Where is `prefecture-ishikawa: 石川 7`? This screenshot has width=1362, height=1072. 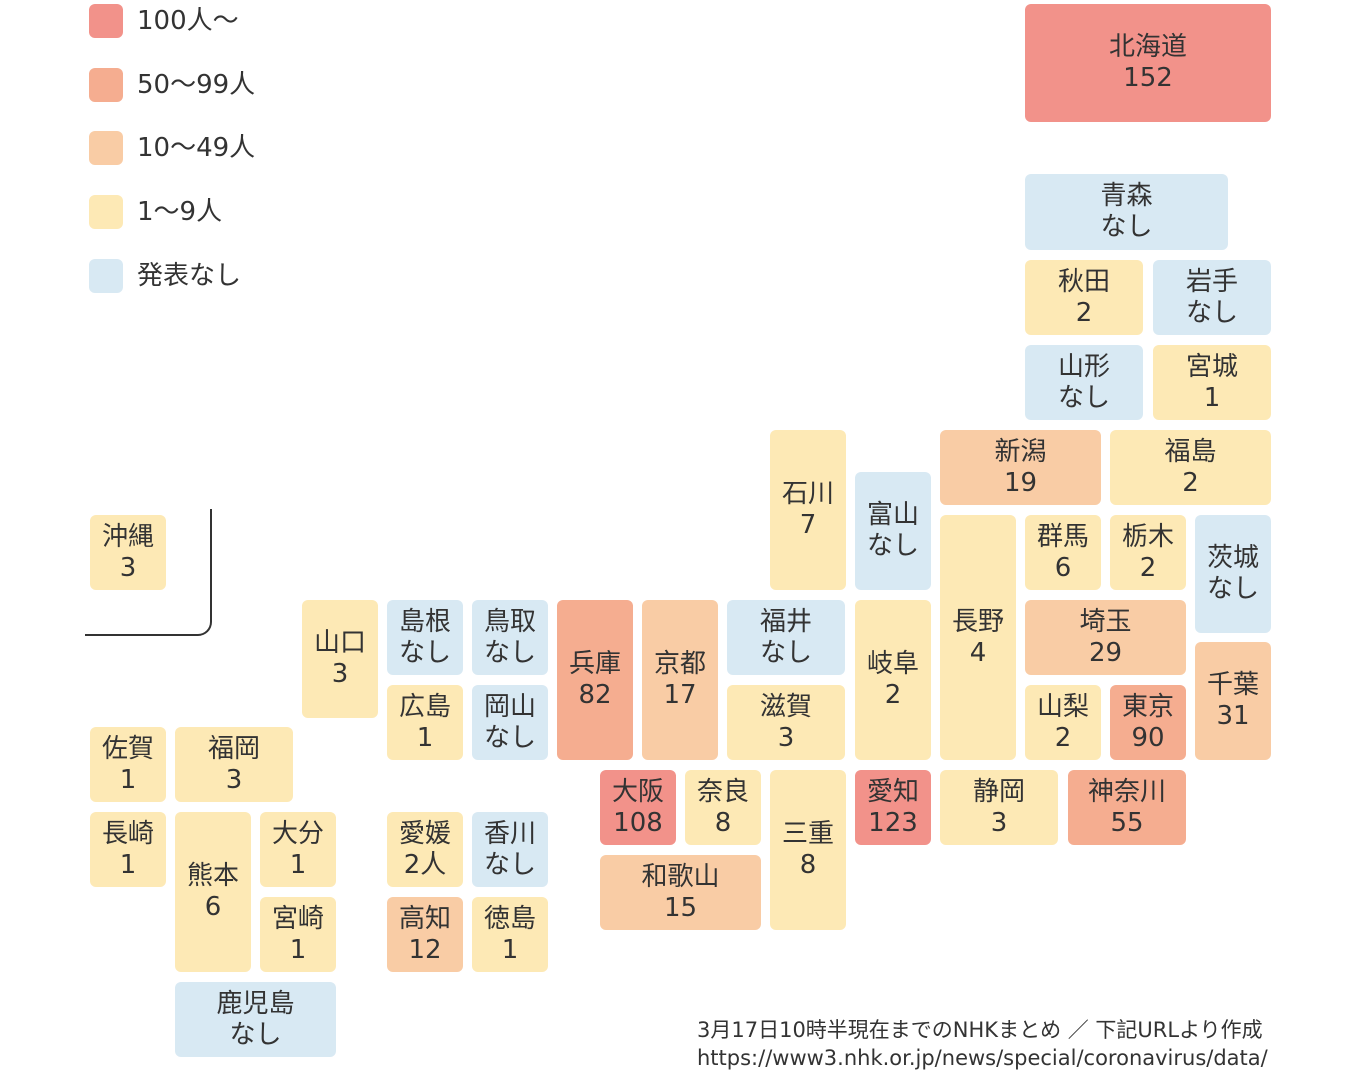 prefecture-ishikawa: 石川 7 is located at coordinates (808, 510).